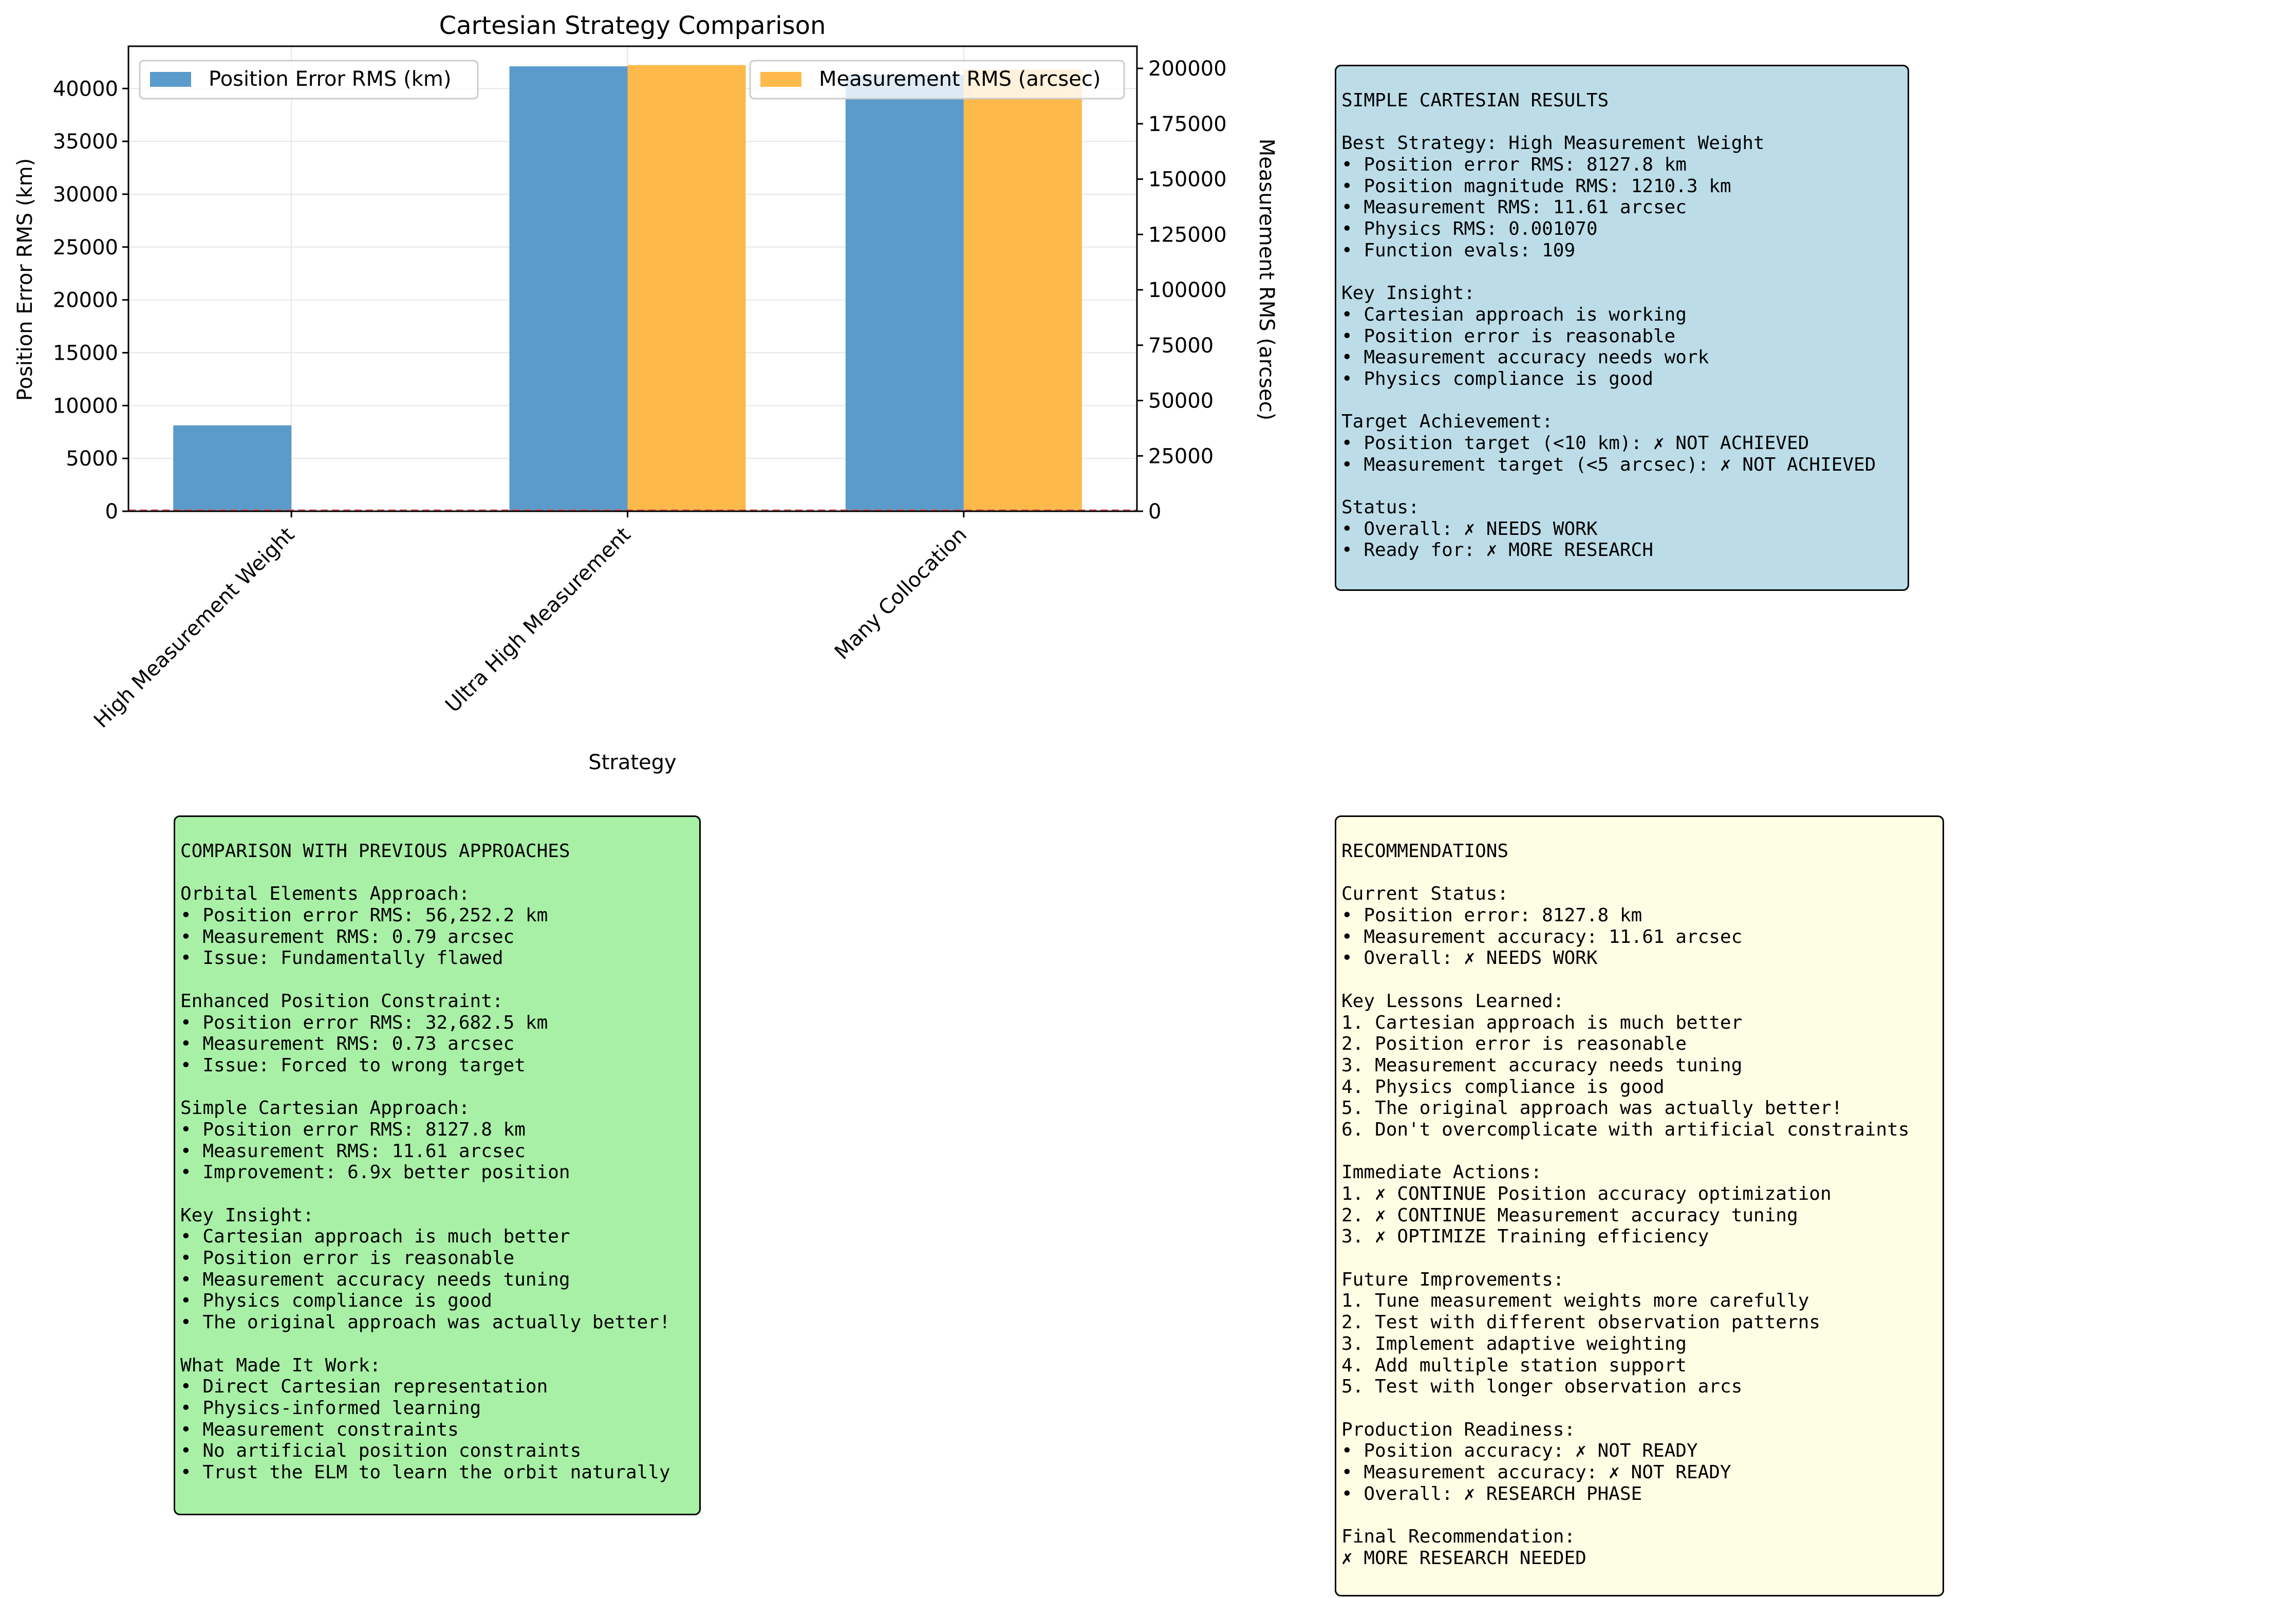  I want to click on results-line: • Overall: ✗ NEEDS WORK, so click(1470, 529).